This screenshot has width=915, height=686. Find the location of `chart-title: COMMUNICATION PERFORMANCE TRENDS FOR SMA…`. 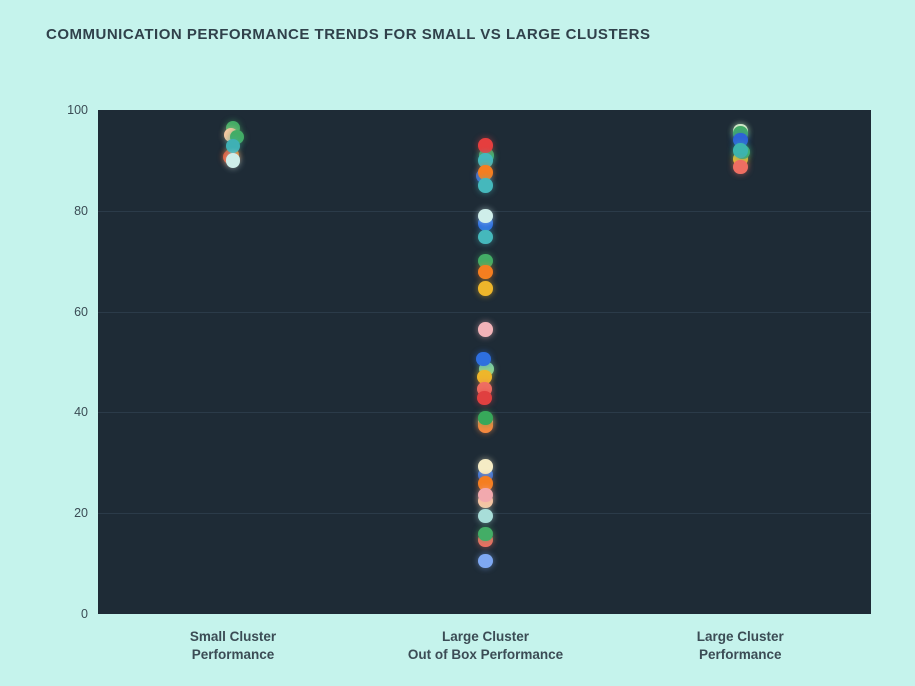

chart-title: COMMUNICATION PERFORMANCE TRENDS FOR SMA… is located at coordinates (348, 34).